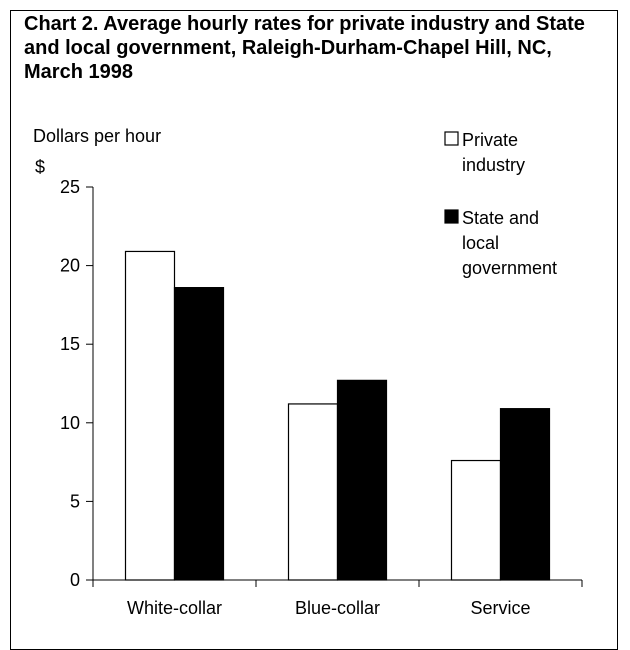 The width and height of the screenshot is (630, 650). I want to click on y-tick-label: 15, so click(70, 344).